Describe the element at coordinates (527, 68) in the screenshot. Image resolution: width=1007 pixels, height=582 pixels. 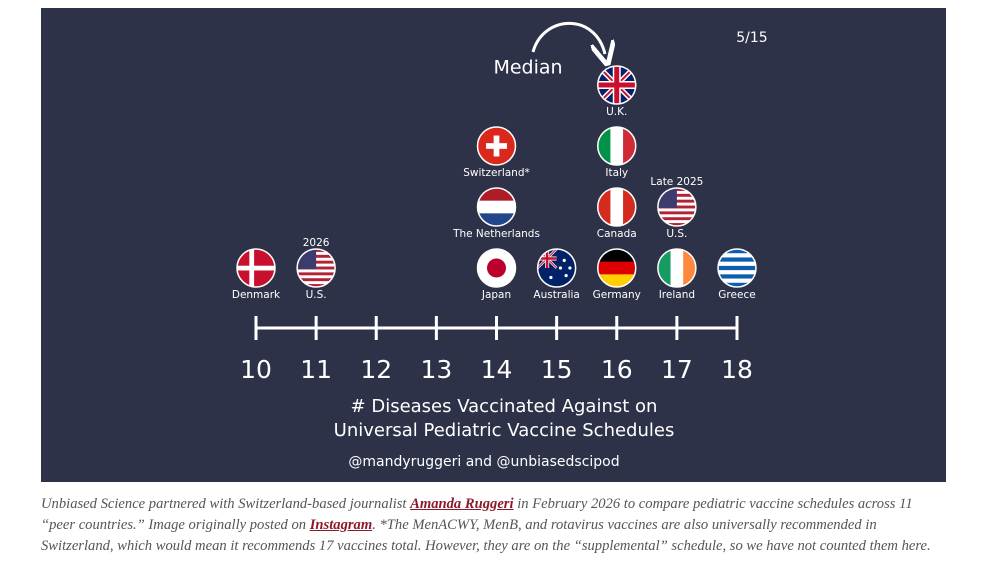
I see `annotation: Median` at that location.